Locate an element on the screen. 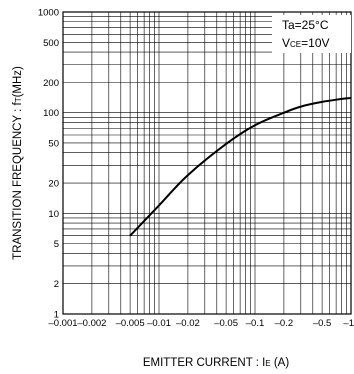 Image resolution: width=354 pixels, height=374 pixels. x-tick-label: –0.1 is located at coordinates (255, 323).